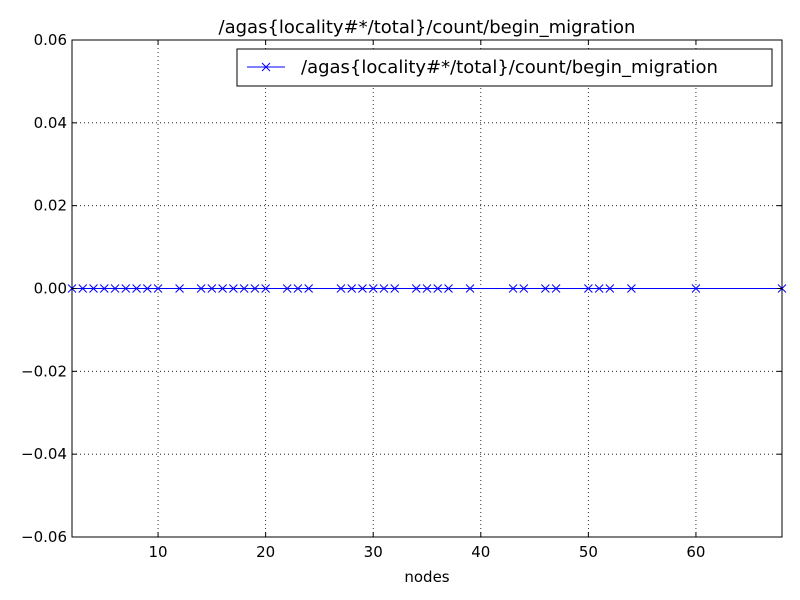  I want to click on legend-marker-sample, so click(266, 67).